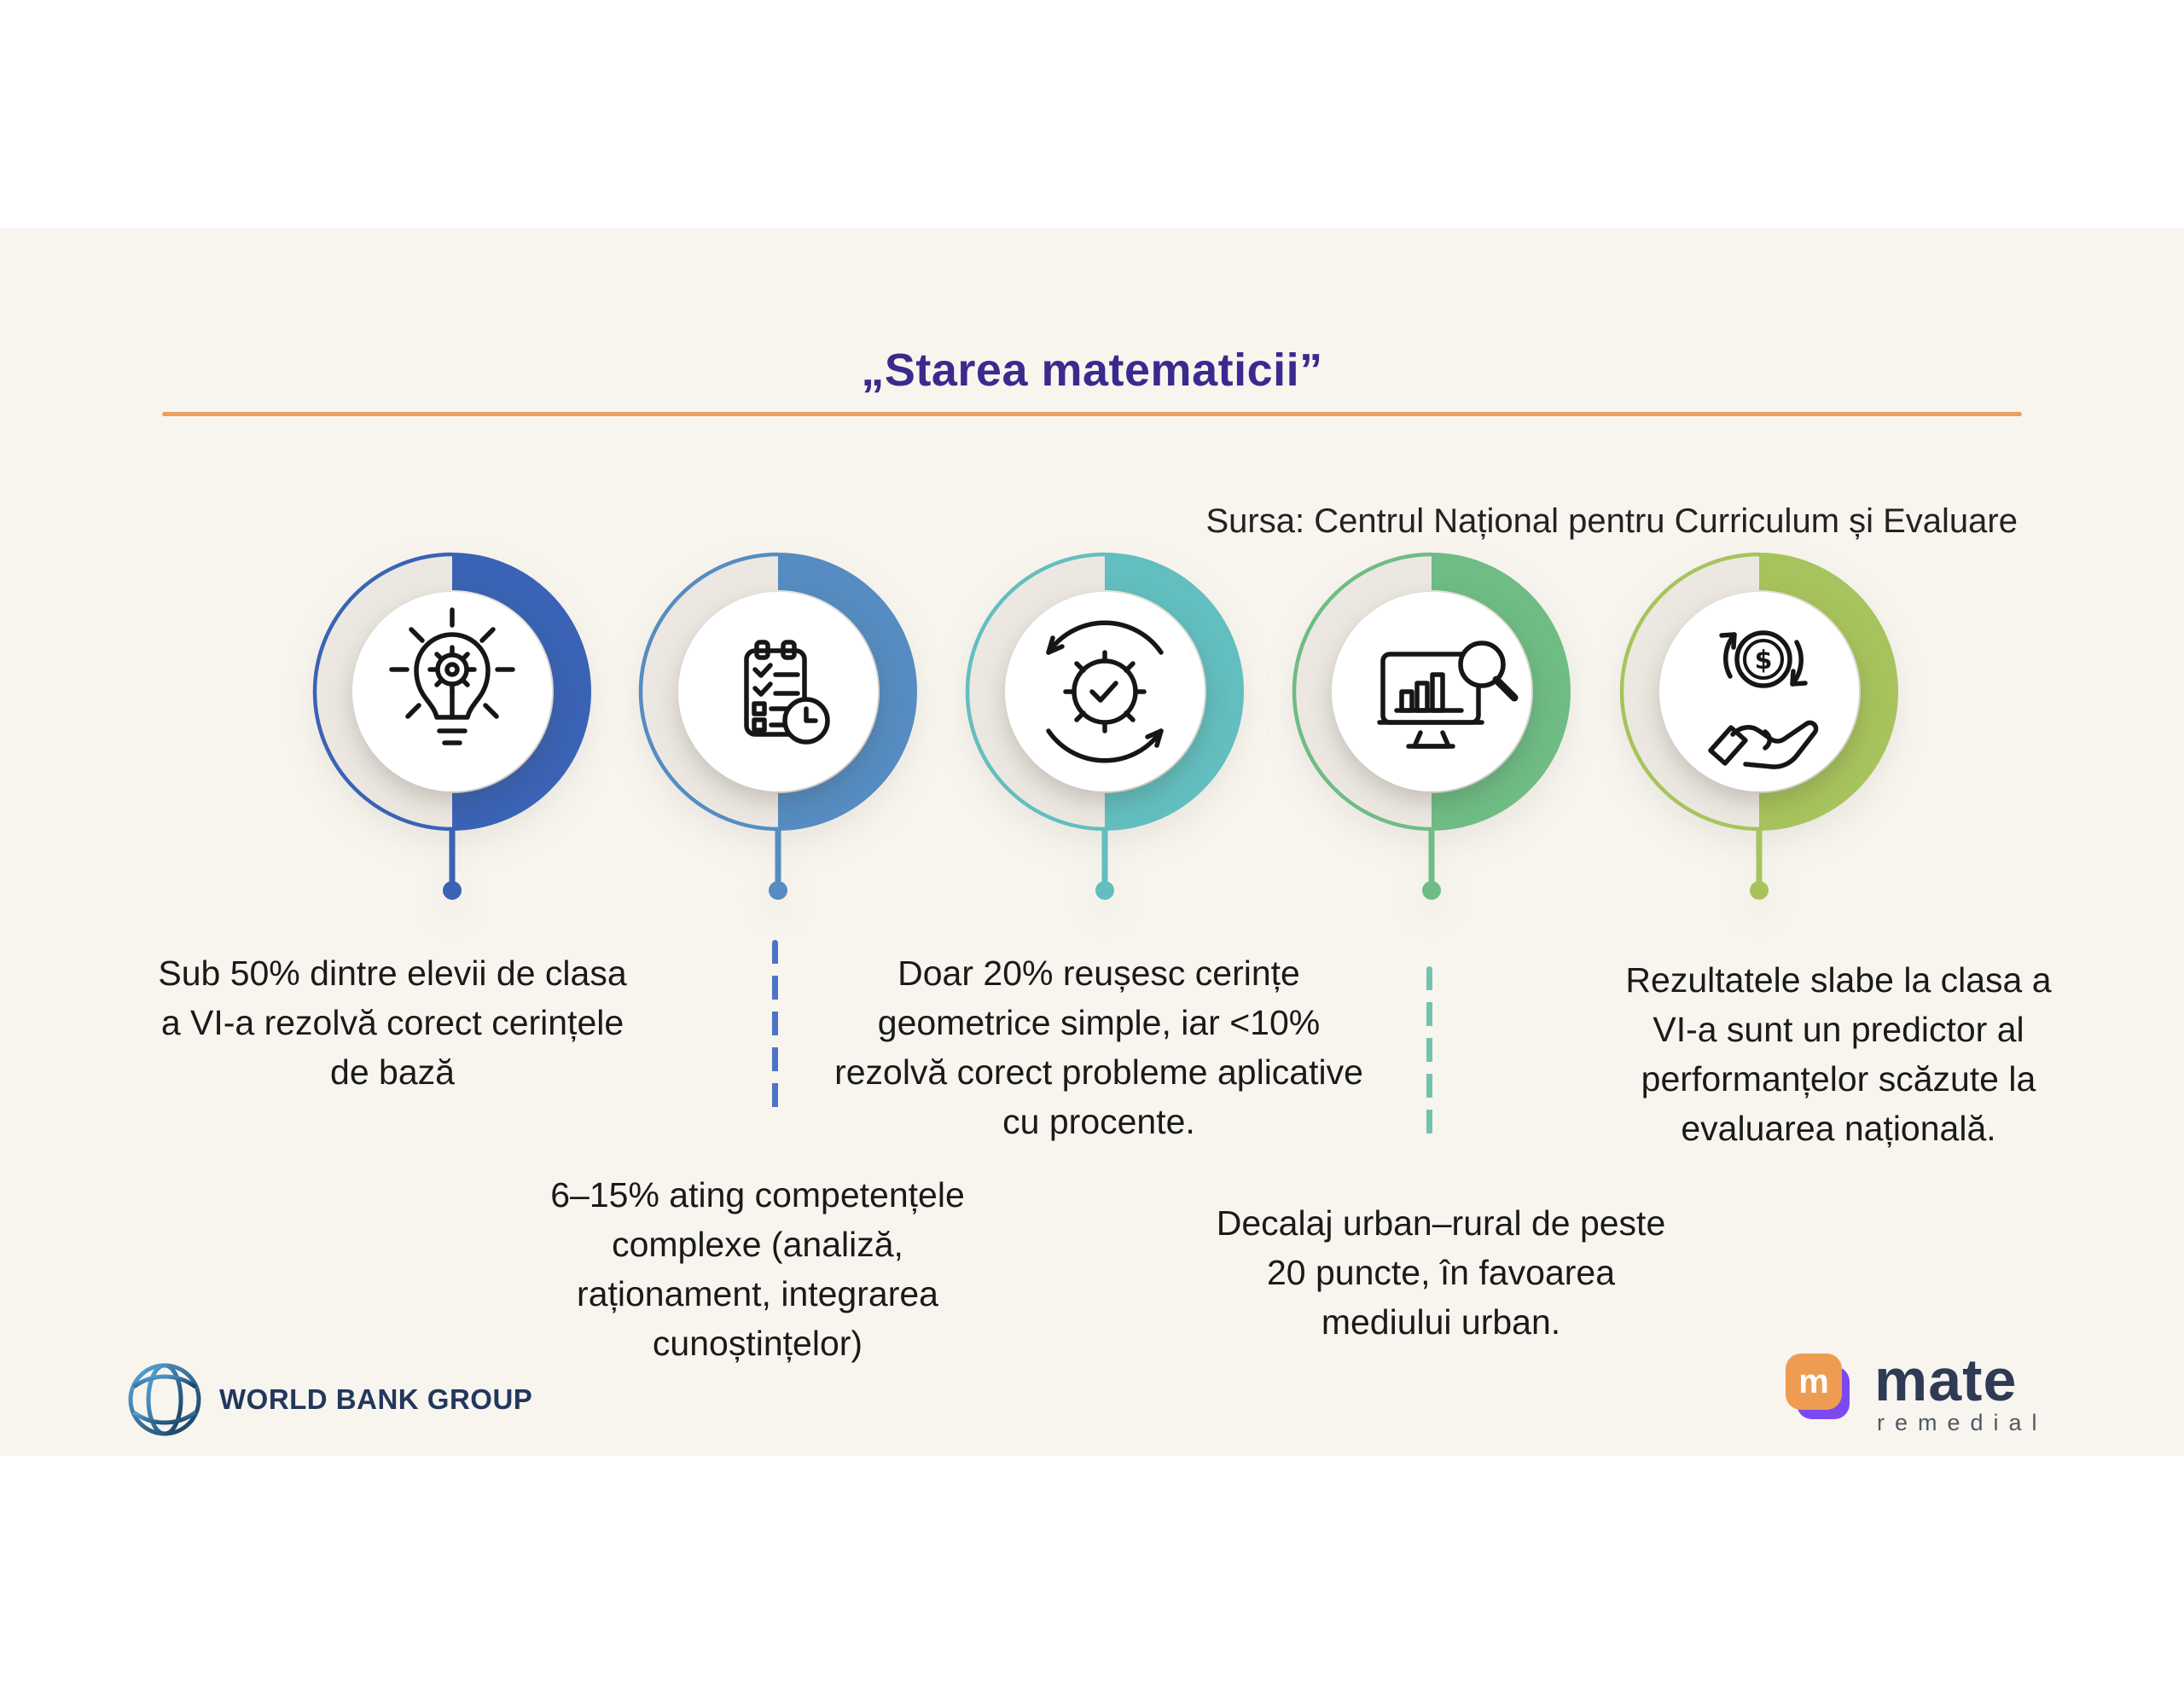 This screenshot has height=1687, width=2184. I want to click on text-line: evaluarea națională., so click(1839, 1129).